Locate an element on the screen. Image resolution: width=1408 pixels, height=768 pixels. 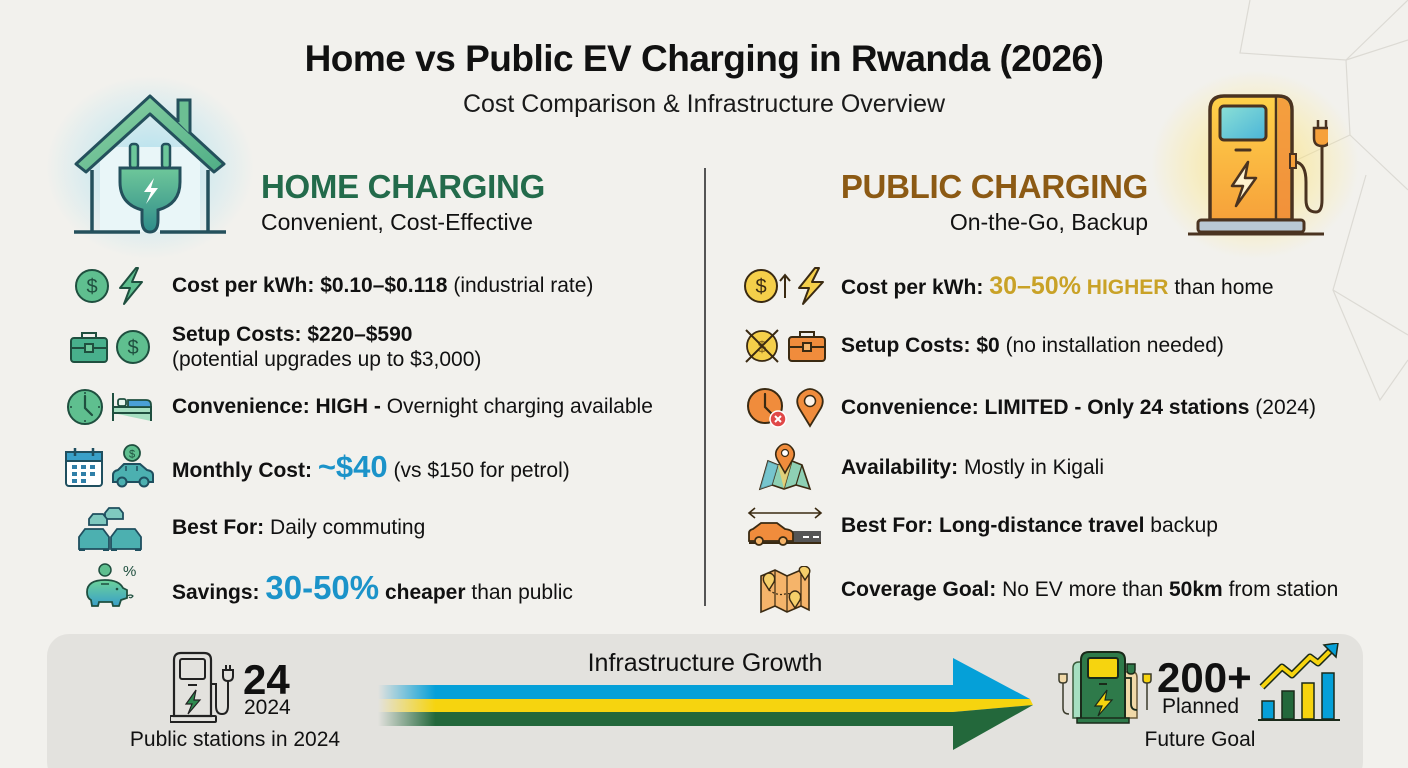
calendar-icon is located at coordinates (84, 467).